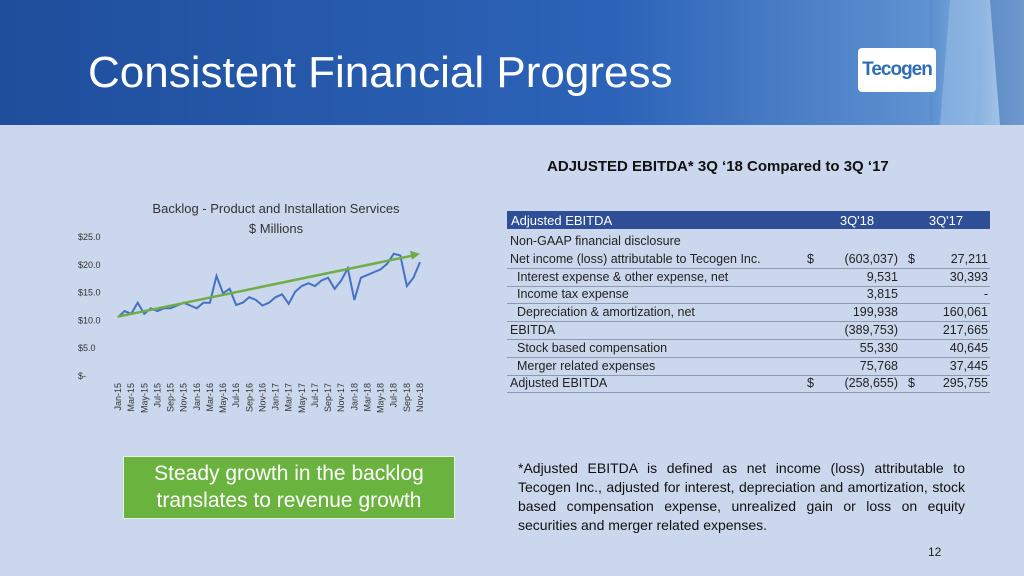  I want to click on value-3q18: 3,815, so click(882, 294).